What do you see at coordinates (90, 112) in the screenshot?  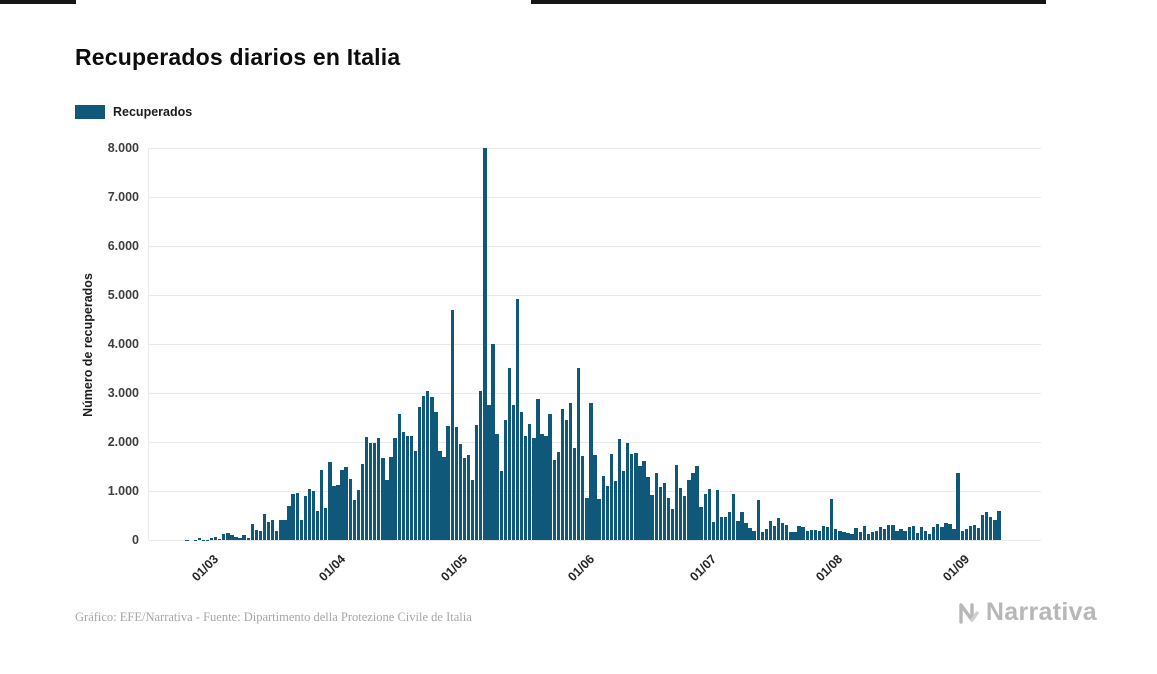 I see `legend-swatch` at bounding box center [90, 112].